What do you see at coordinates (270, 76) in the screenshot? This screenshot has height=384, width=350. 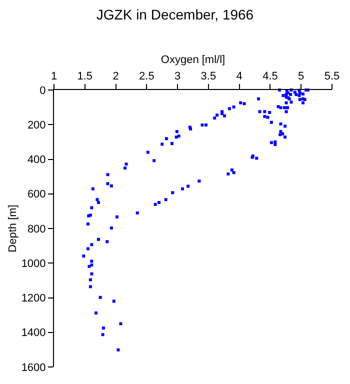 I see `x-tick-label: 4.5` at bounding box center [270, 76].